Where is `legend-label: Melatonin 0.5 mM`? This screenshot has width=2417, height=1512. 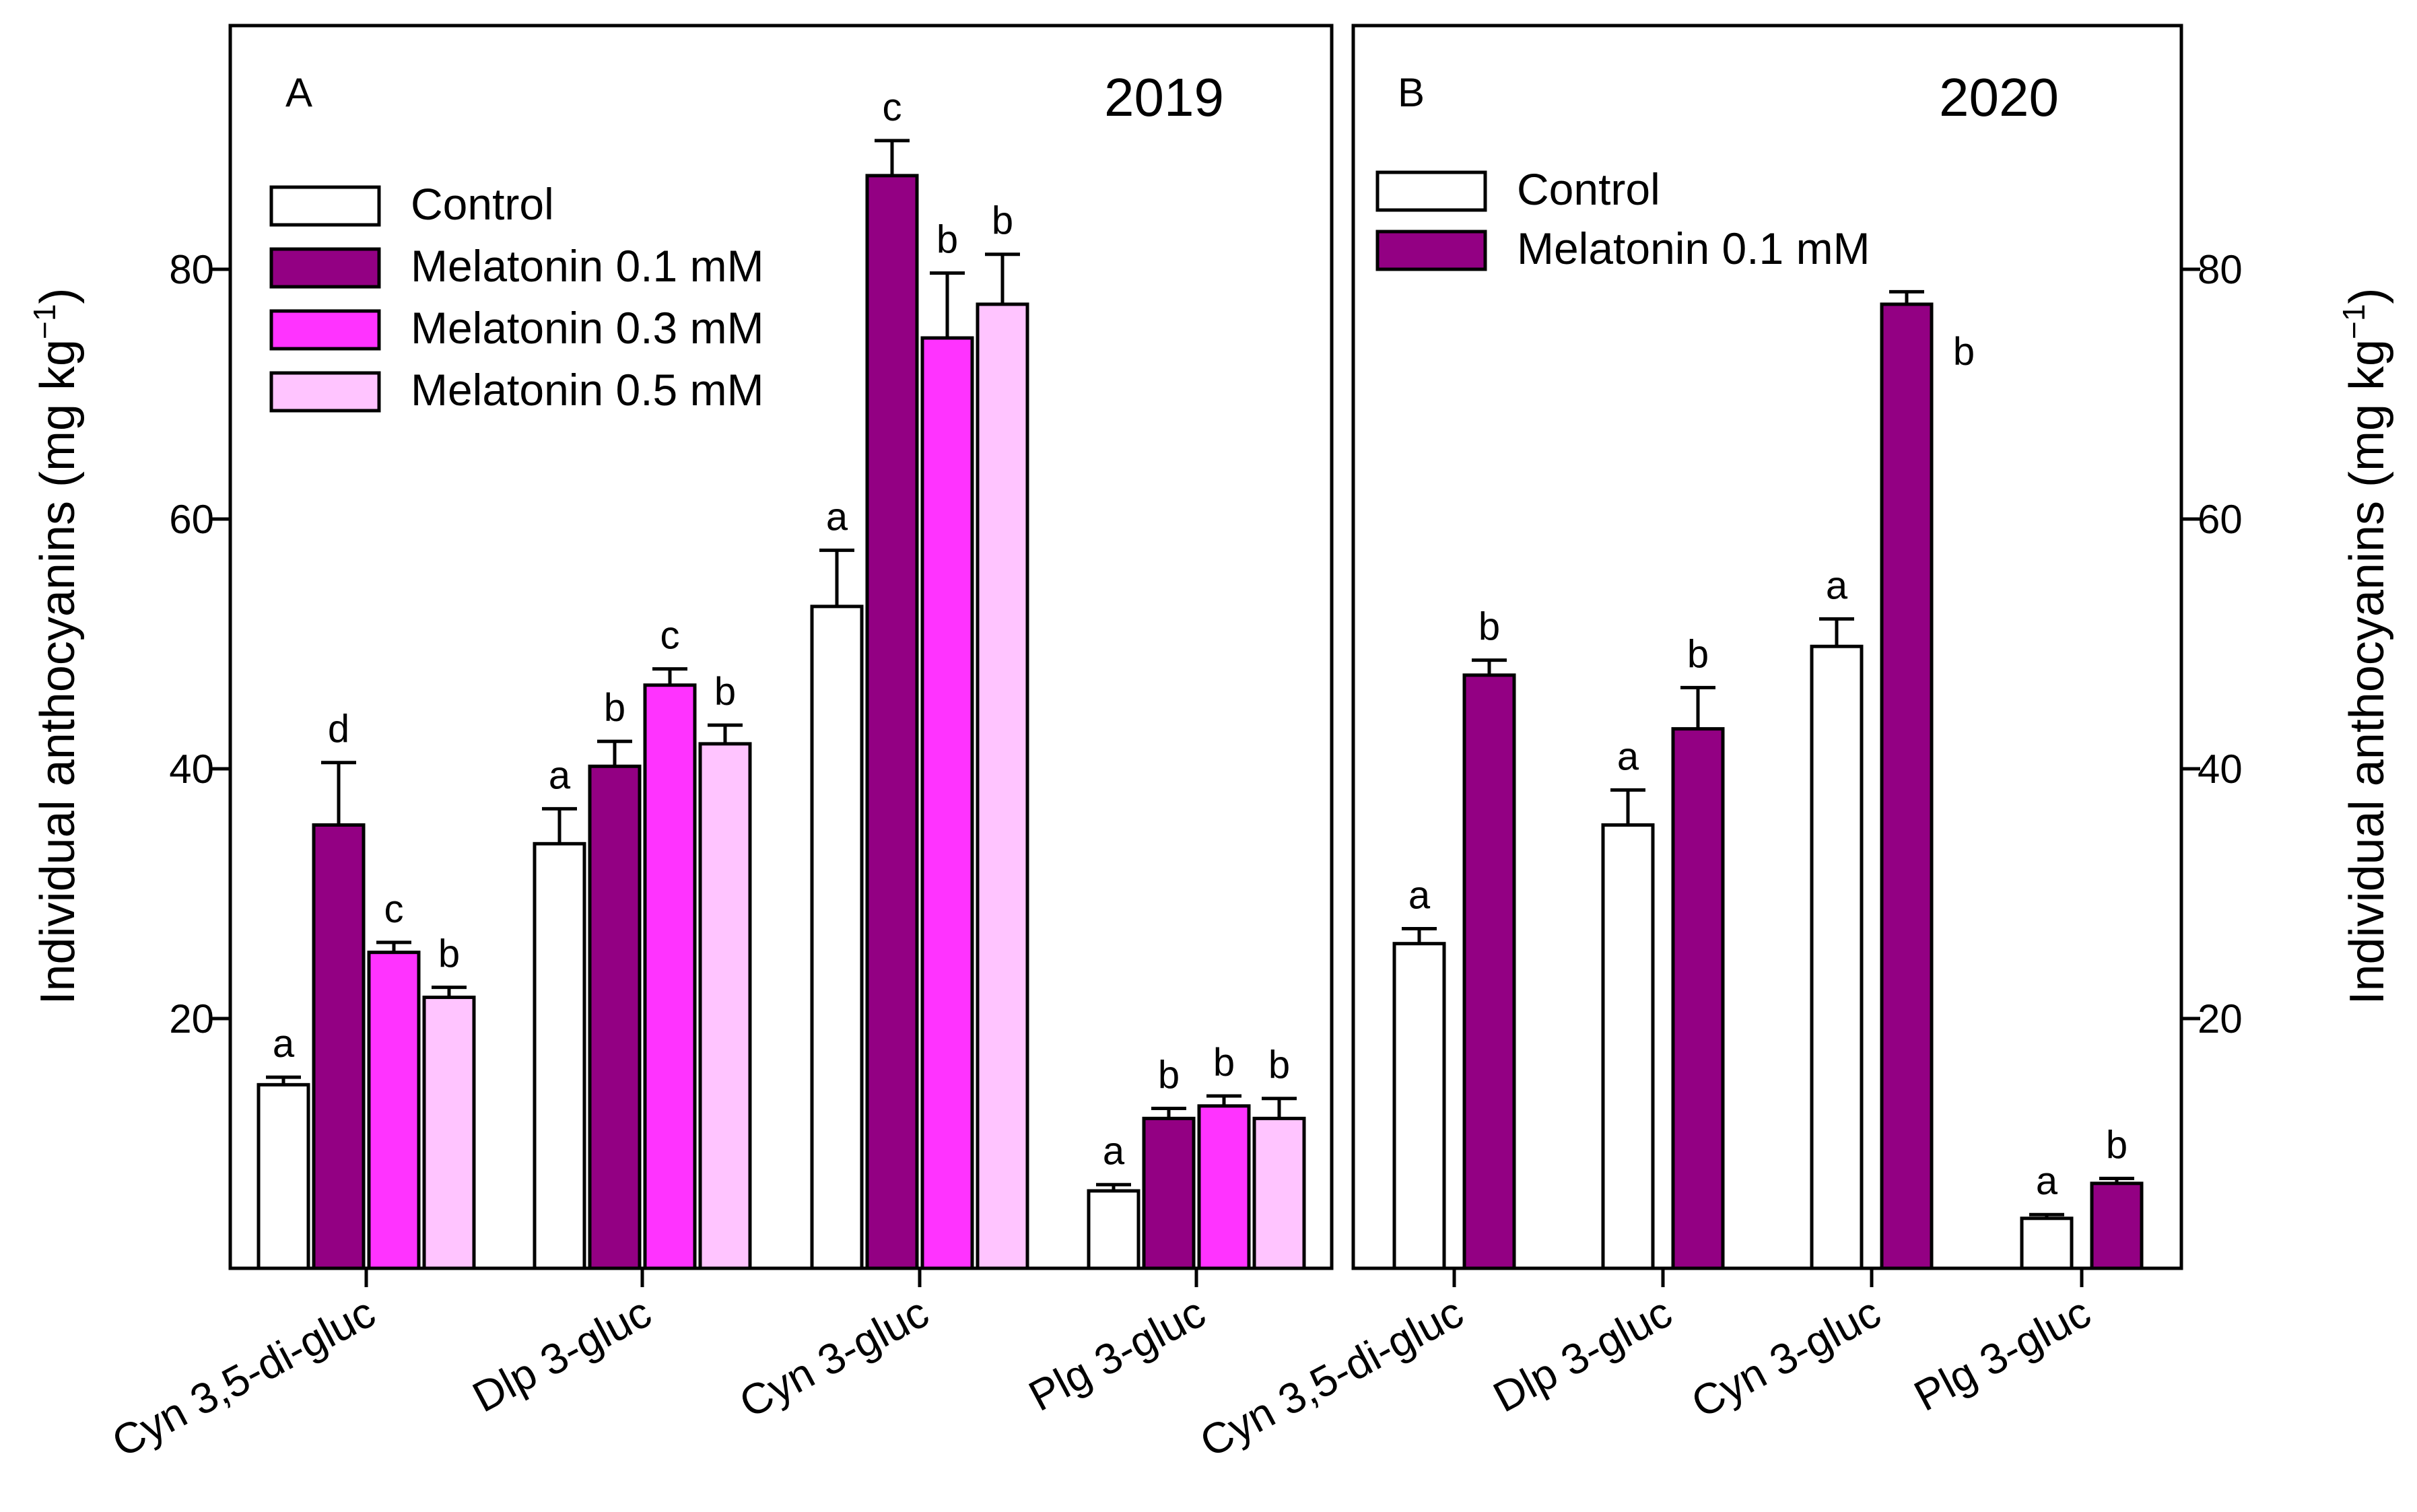
legend-label: Melatonin 0.5 mM is located at coordinates (587, 390).